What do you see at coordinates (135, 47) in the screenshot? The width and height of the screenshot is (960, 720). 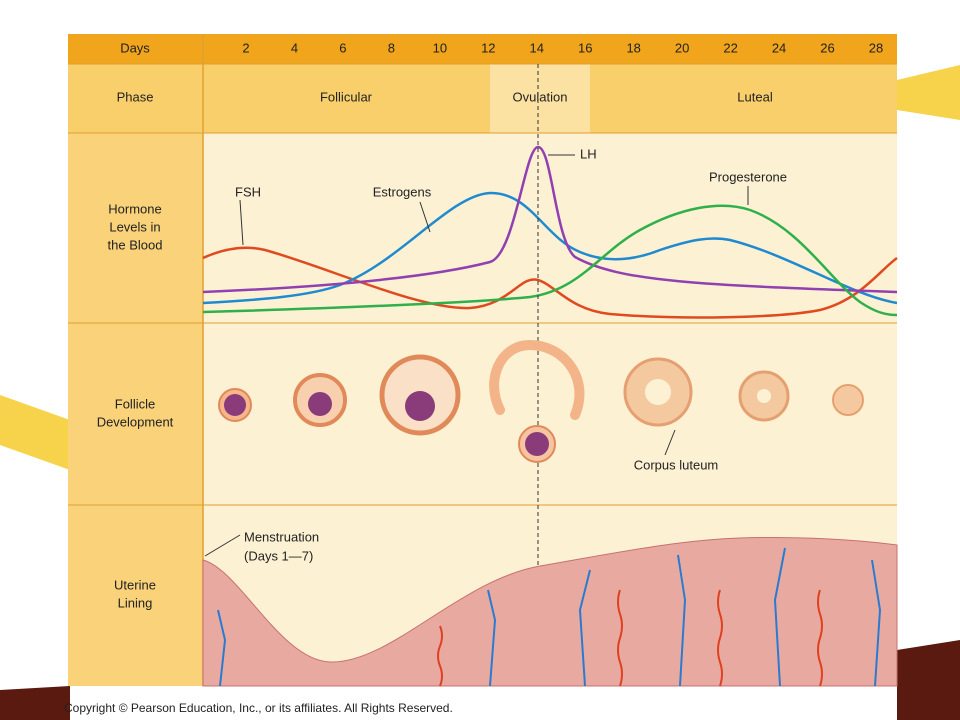 I see `days-label: Days` at bounding box center [135, 47].